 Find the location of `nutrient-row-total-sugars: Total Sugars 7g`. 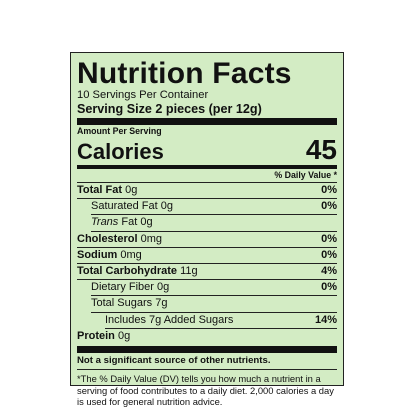

nutrient-row-total-sugars: Total Sugars 7g is located at coordinates (214, 304).